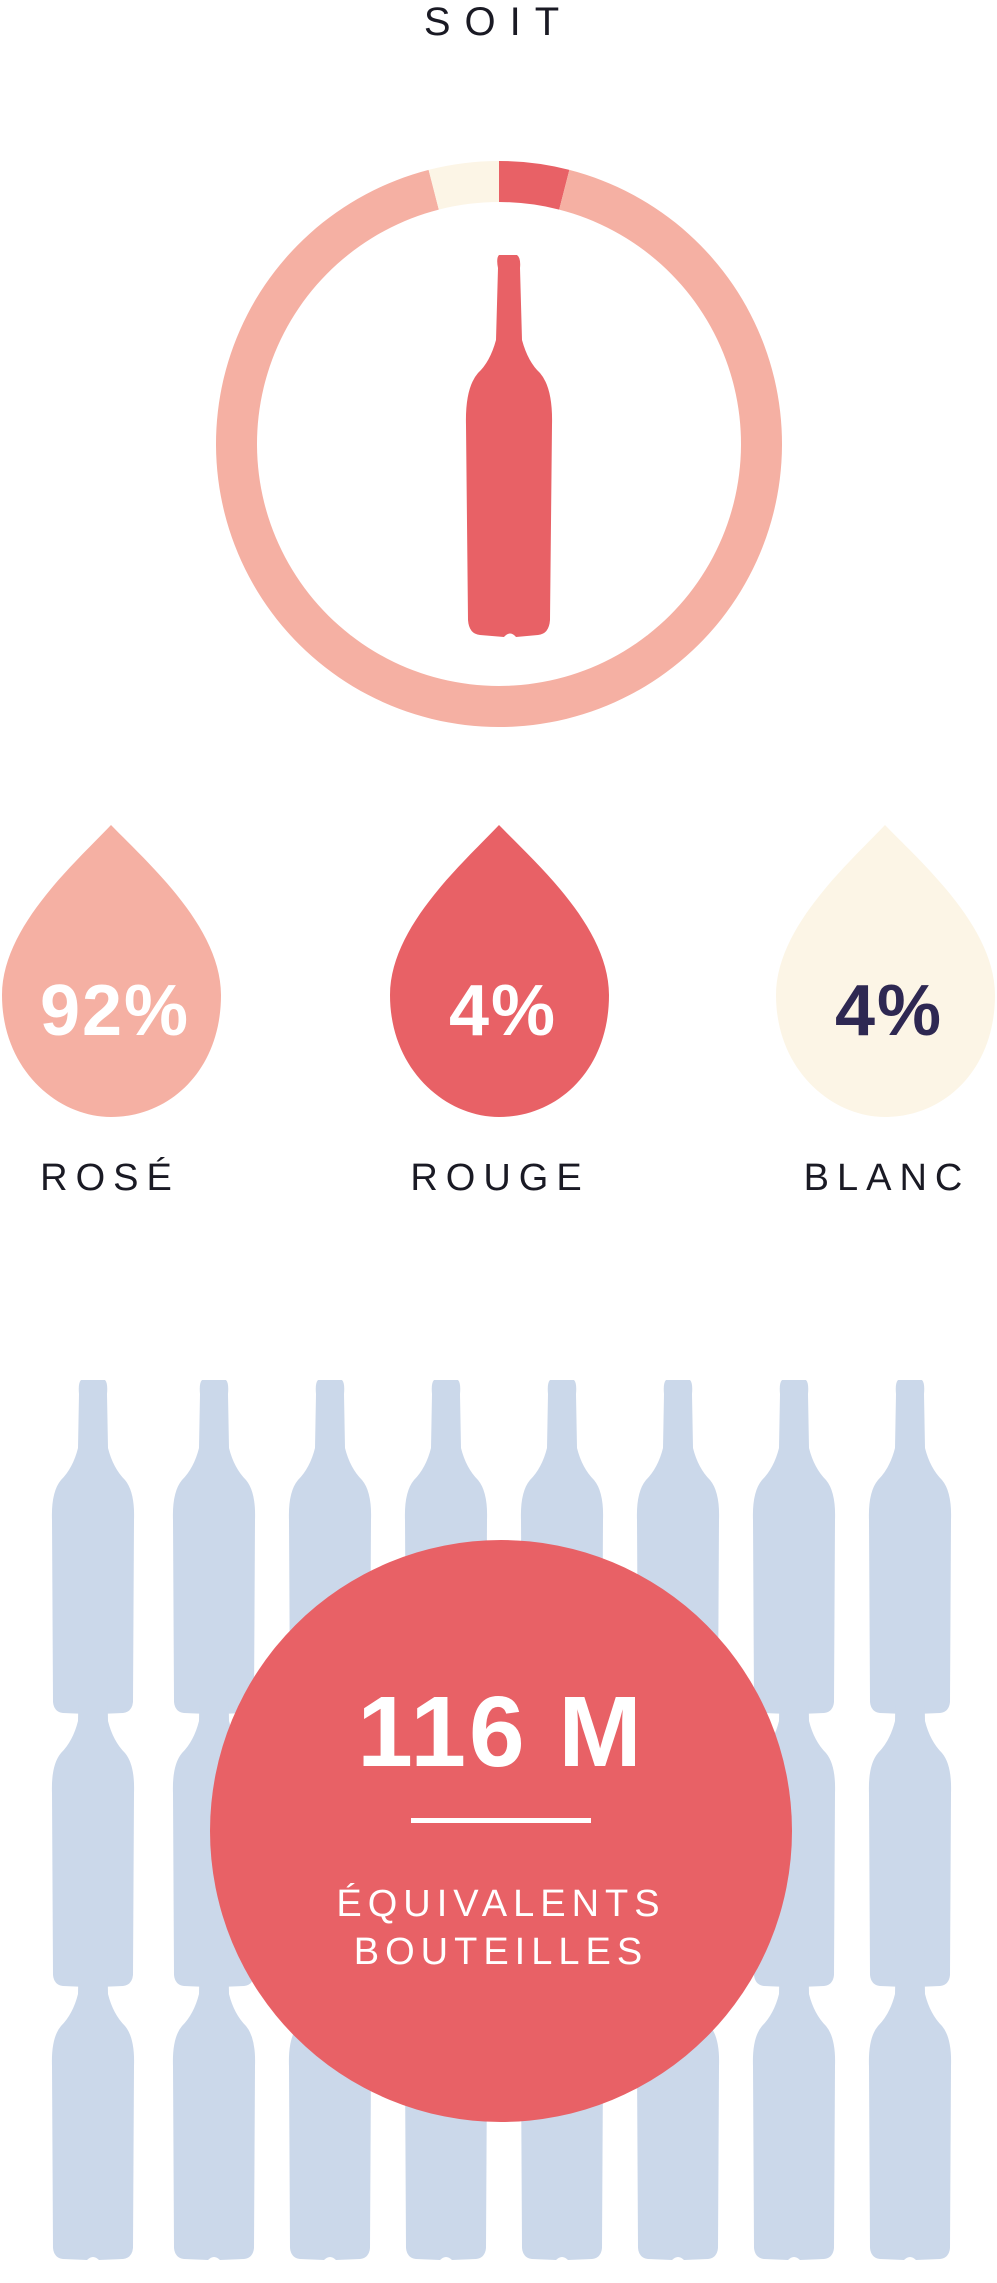 Image resolution: width=997 pixels, height=2283 pixels. I want to click on drop-rouge: 4%, so click(503, 975).